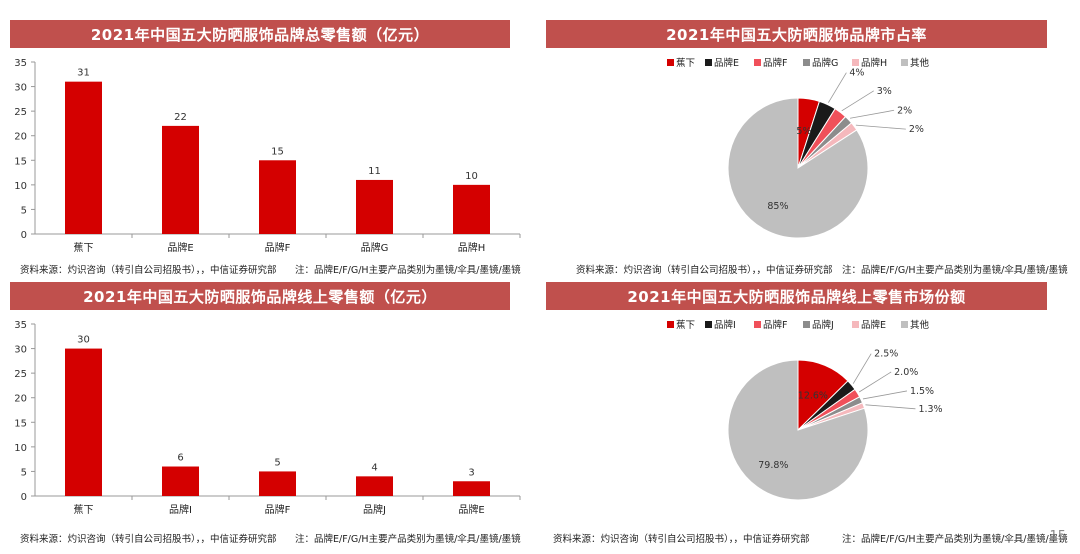 The image size is (1080, 554). Describe the element at coordinates (180, 509) in the screenshot. I see `x-tick-label: 品牌I` at that location.